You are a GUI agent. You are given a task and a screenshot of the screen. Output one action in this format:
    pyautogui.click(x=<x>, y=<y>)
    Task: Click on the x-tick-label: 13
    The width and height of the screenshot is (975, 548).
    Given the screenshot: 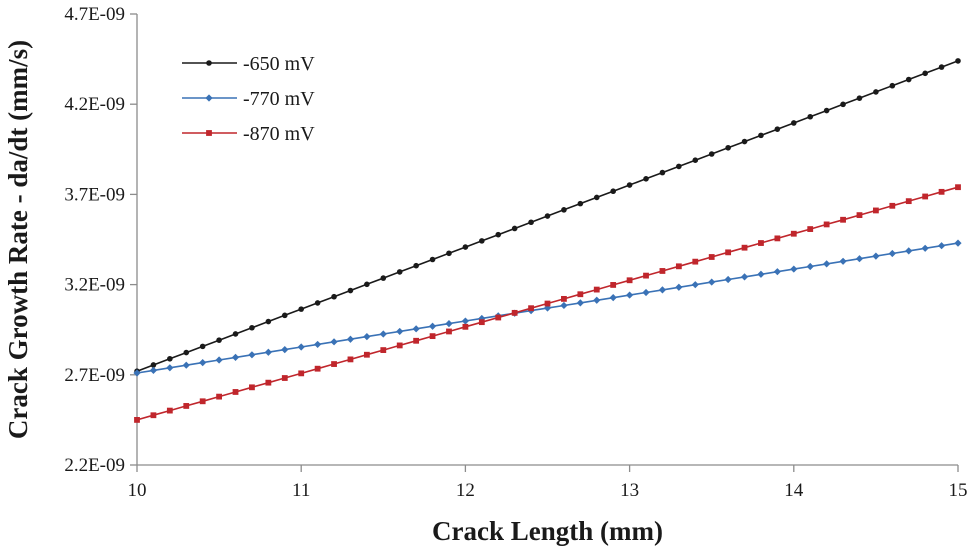 What is the action you would take?
    pyautogui.click(x=629, y=490)
    